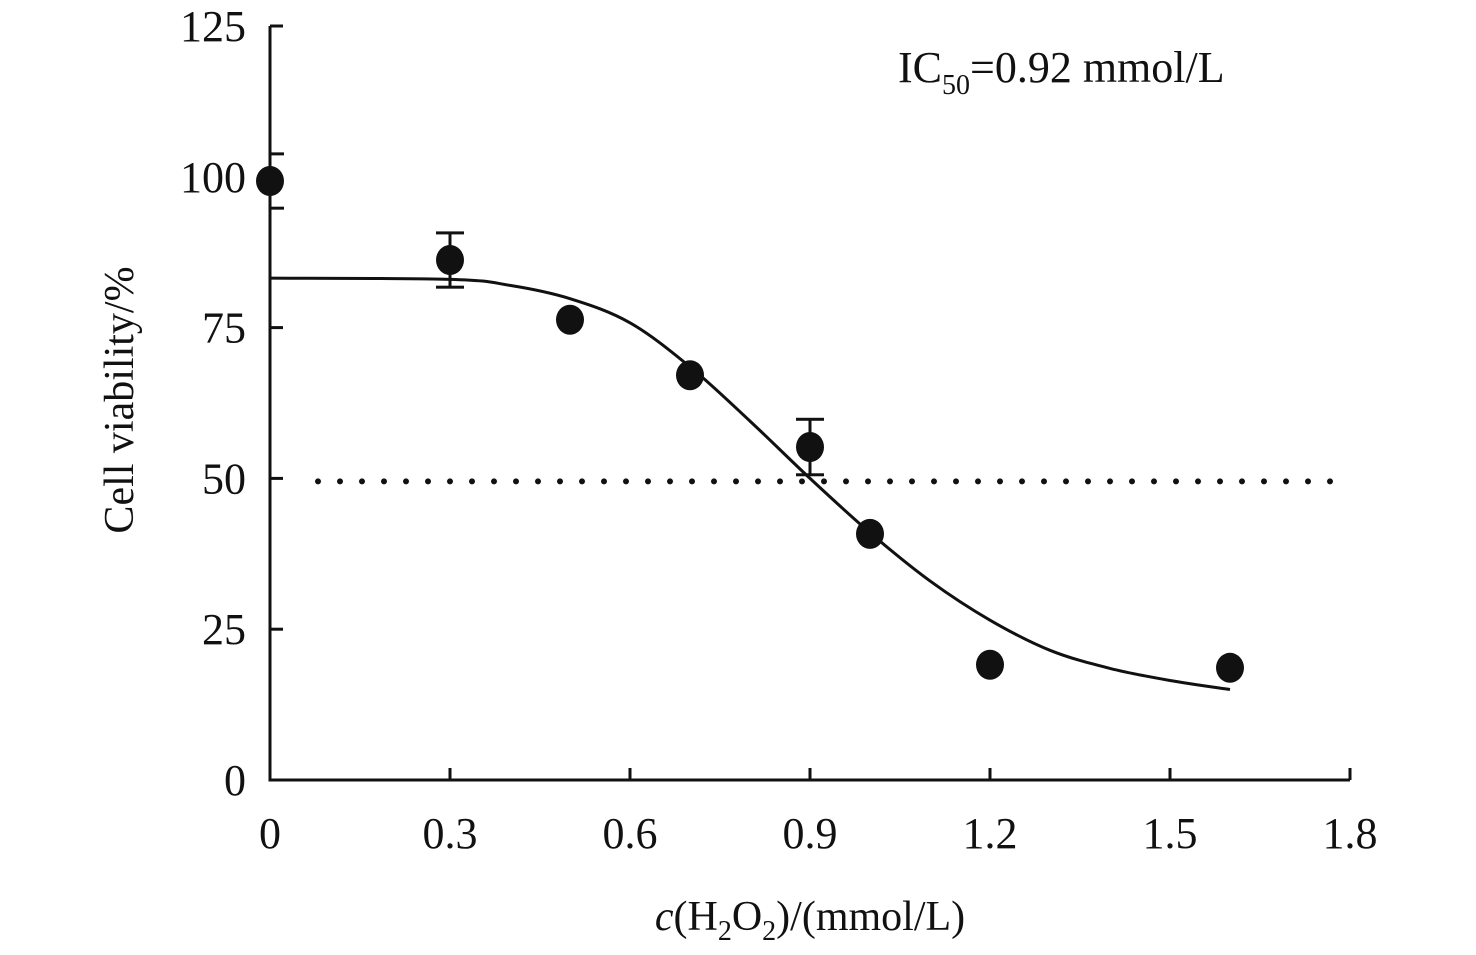  What do you see at coordinates (747, 917) in the screenshot?
I see `x-label-mid: O` at bounding box center [747, 917].